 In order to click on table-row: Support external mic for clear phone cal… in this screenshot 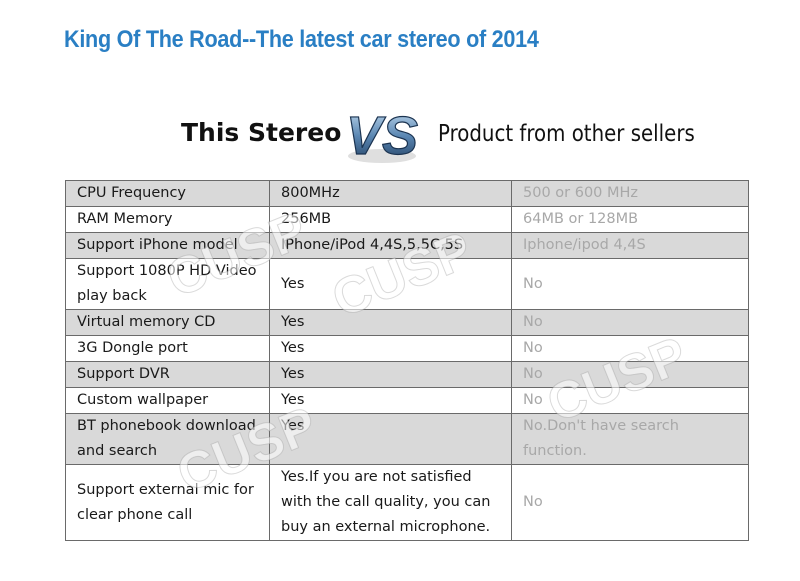, I will do `click(407, 502)`.